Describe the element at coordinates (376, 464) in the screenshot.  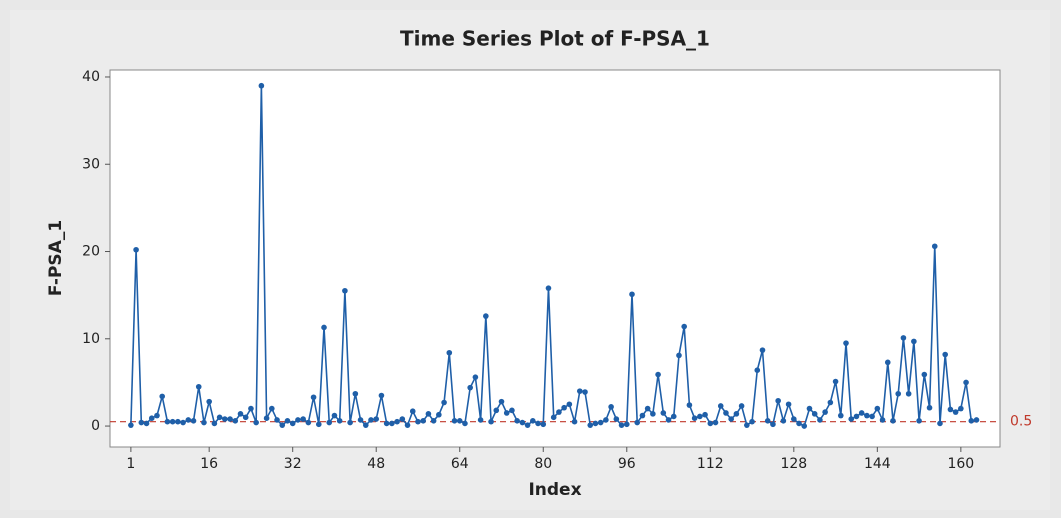
I see `x-tick-label: 48` at that location.